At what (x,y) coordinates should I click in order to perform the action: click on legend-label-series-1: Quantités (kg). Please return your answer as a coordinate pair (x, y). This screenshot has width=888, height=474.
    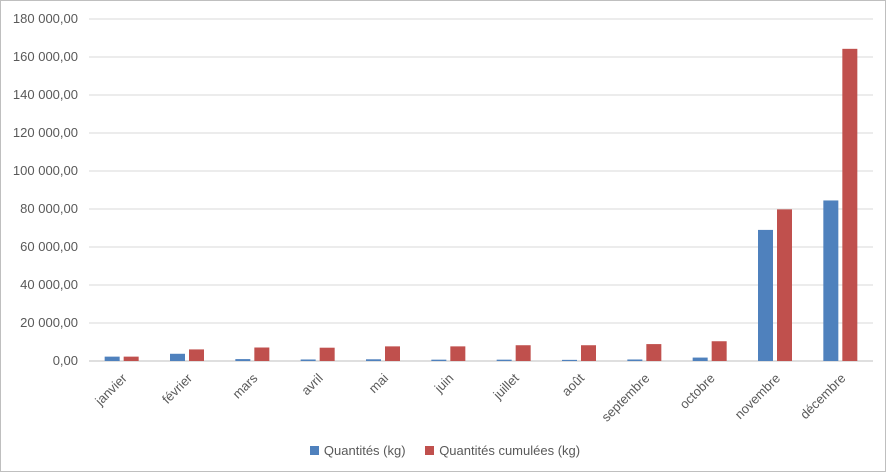
    Looking at the image, I should click on (364, 450).